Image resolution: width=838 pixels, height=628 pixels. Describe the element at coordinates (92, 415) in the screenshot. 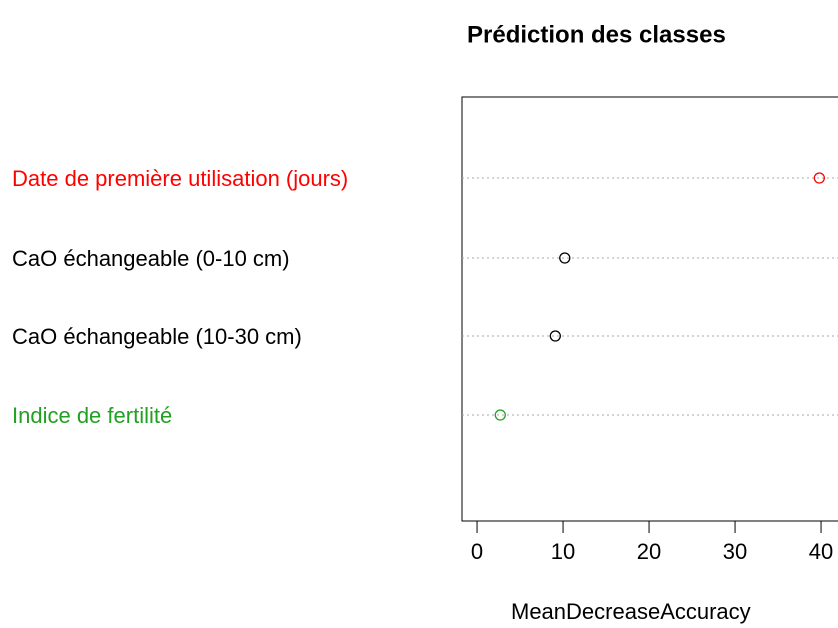

I see `category-label: Indice de fertilité` at that location.